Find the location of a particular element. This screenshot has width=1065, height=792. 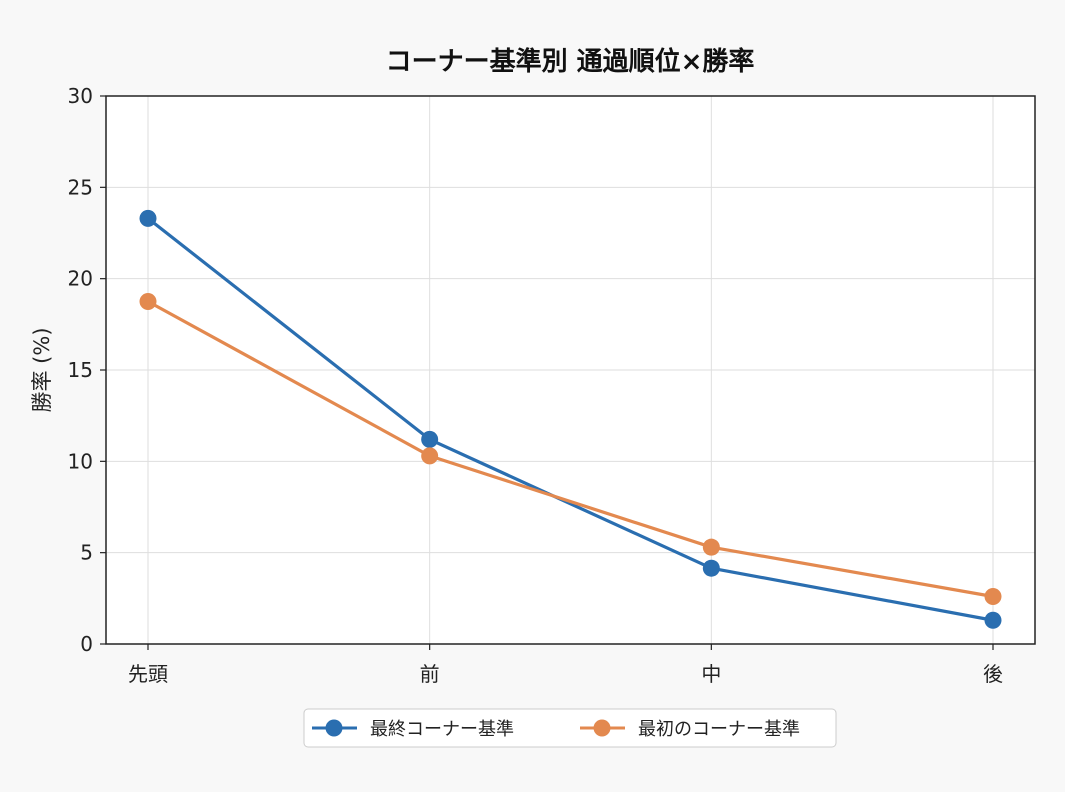

legend-label-first-corner: 最初のコーナー基準 is located at coordinates (719, 729).